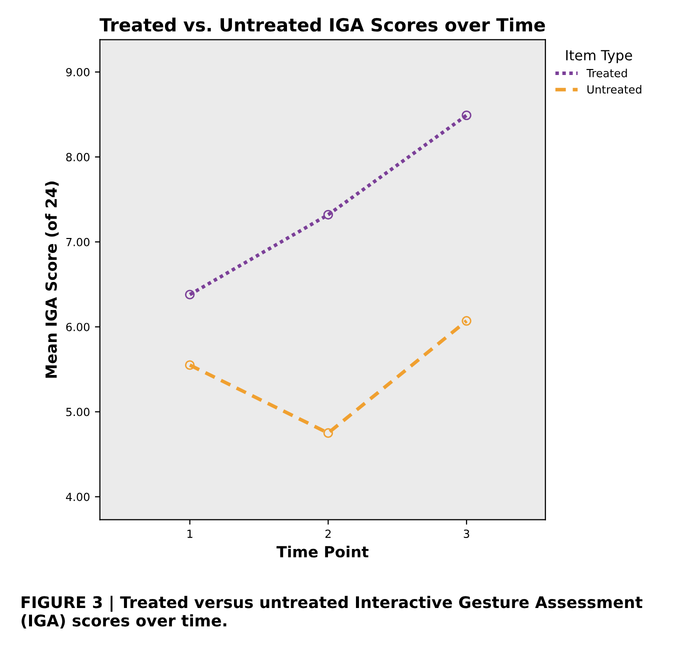 This screenshot has height=662, width=675. Describe the element at coordinates (78, 242) in the screenshot. I see `y-tick-label: 7.00` at that location.